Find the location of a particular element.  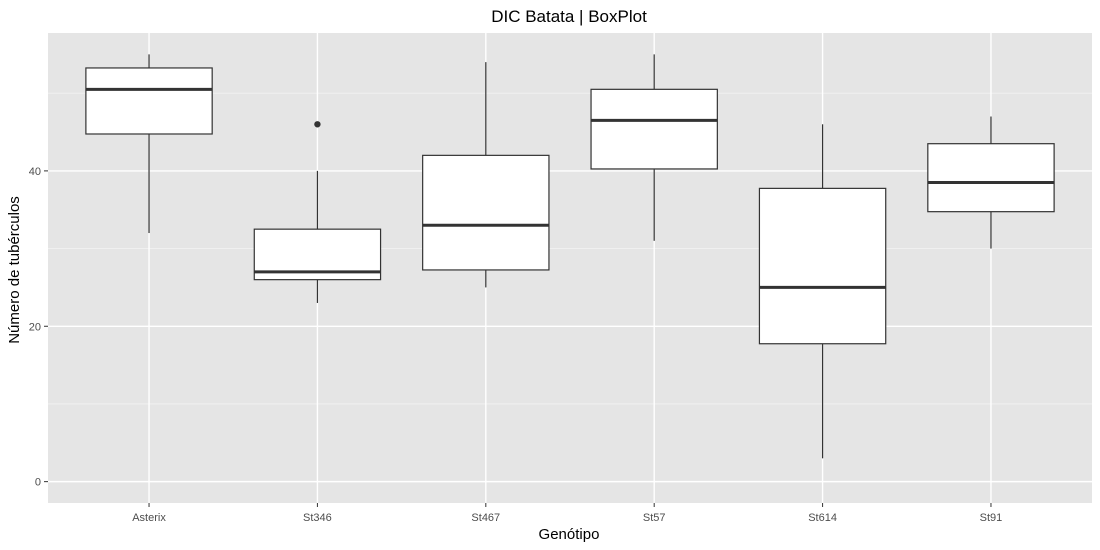

x-axis-title: Genótipo is located at coordinates (569, 534).